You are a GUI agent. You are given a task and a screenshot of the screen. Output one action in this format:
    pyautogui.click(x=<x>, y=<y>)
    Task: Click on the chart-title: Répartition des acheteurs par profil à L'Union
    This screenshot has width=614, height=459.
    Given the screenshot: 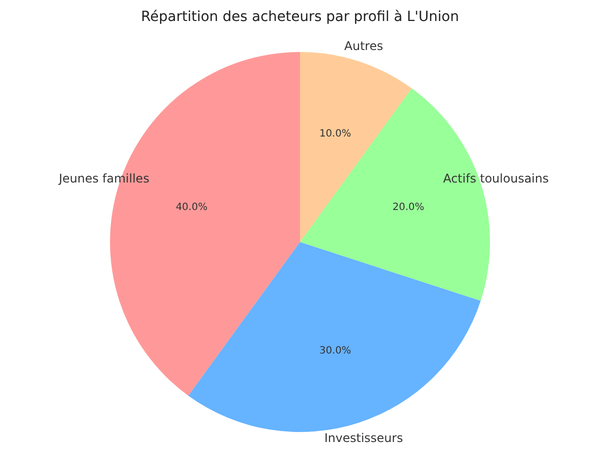 What is the action you would take?
    pyautogui.click(x=300, y=17)
    